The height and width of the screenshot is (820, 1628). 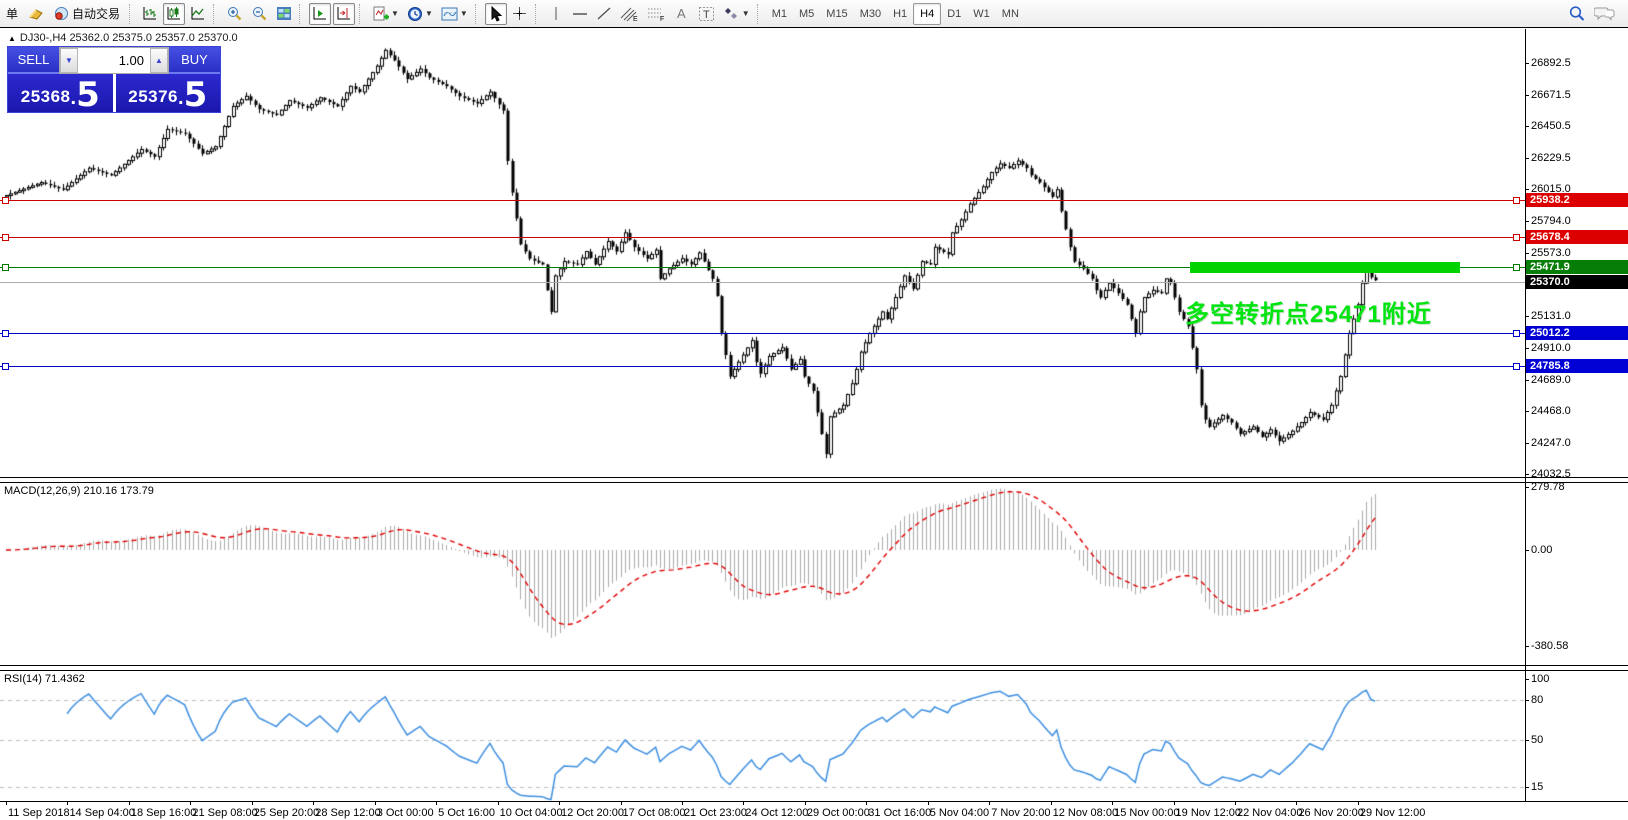 What do you see at coordinates (556, 14) in the screenshot?
I see `vertical-line-icon` at bounding box center [556, 14].